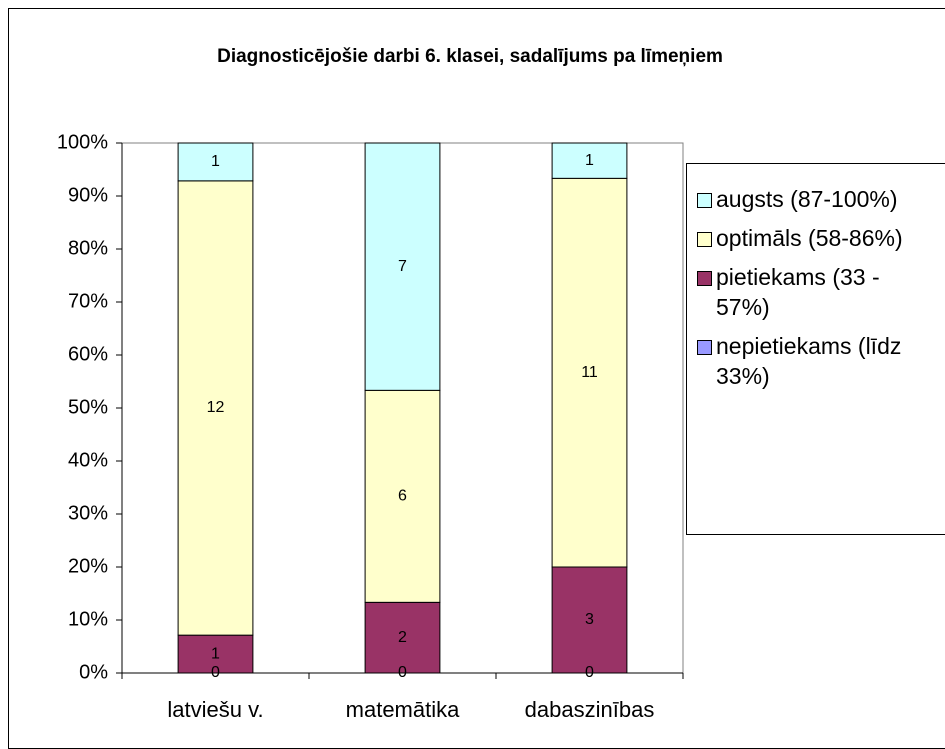 This screenshot has height=749, width=945. I want to click on data-label: 12, so click(216, 407).